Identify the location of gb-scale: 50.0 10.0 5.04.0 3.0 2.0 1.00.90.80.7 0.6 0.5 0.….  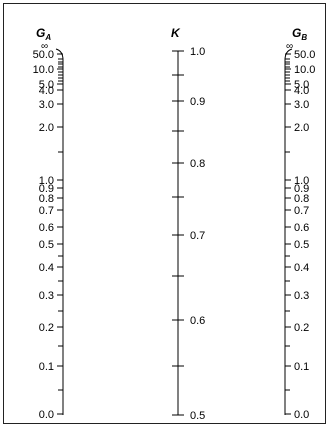
(300, 235).